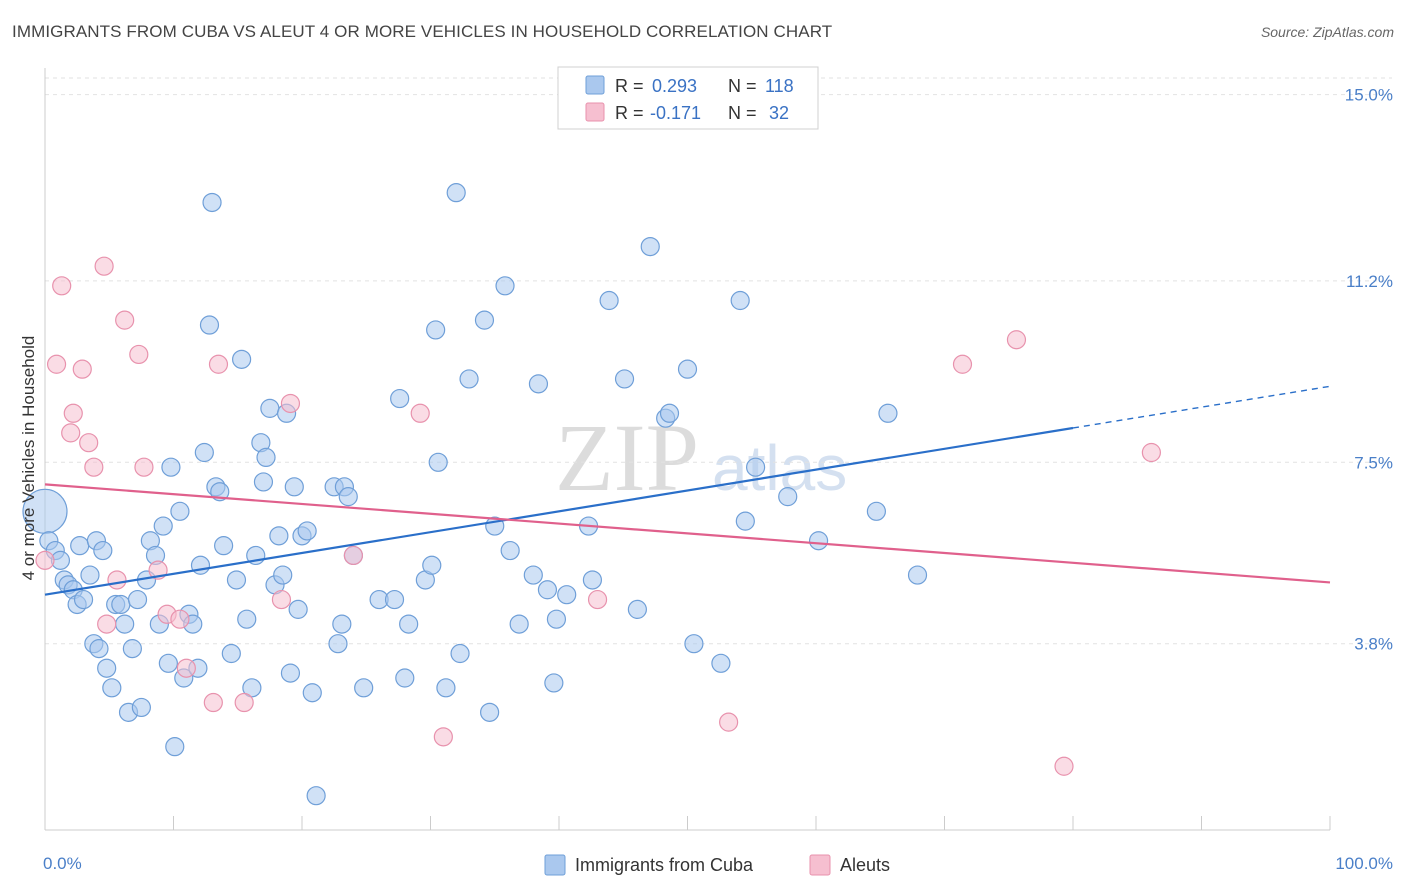 The image size is (1406, 892). Describe the element at coordinates (1369, 281) in the screenshot. I see `y-tick-label: 11.2%` at that location.